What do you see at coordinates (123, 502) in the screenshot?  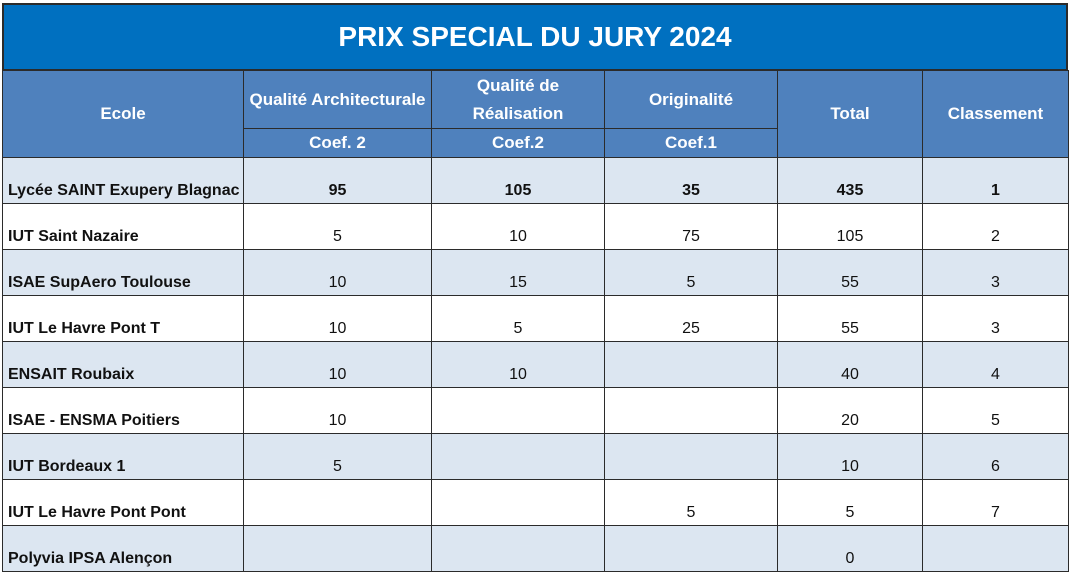 I see `school-name: IUT Le Havre Pont Pont` at bounding box center [123, 502].